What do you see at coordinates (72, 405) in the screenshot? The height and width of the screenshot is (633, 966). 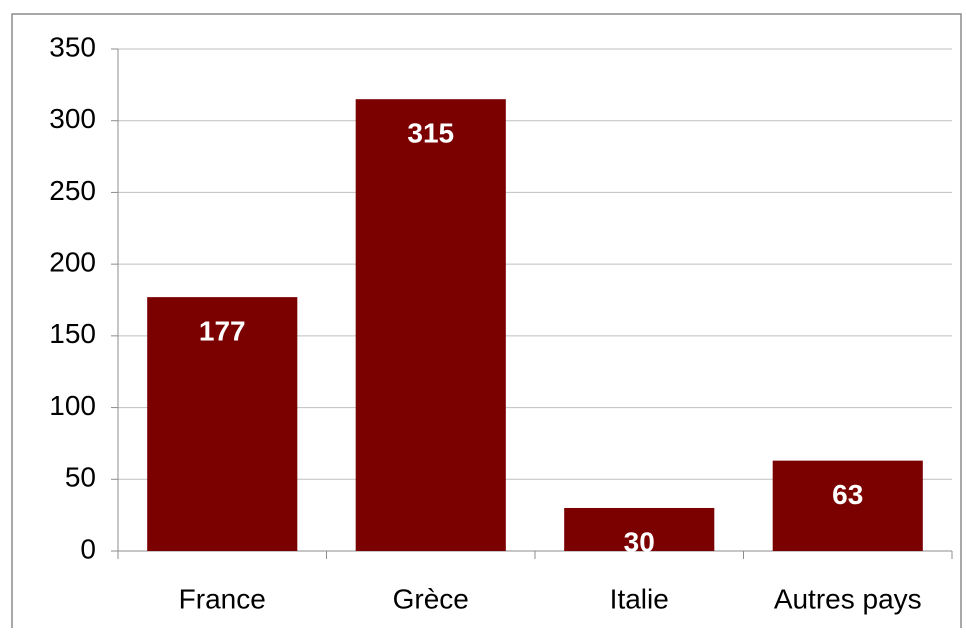 I see `y-tick-label: 100` at bounding box center [72, 405].